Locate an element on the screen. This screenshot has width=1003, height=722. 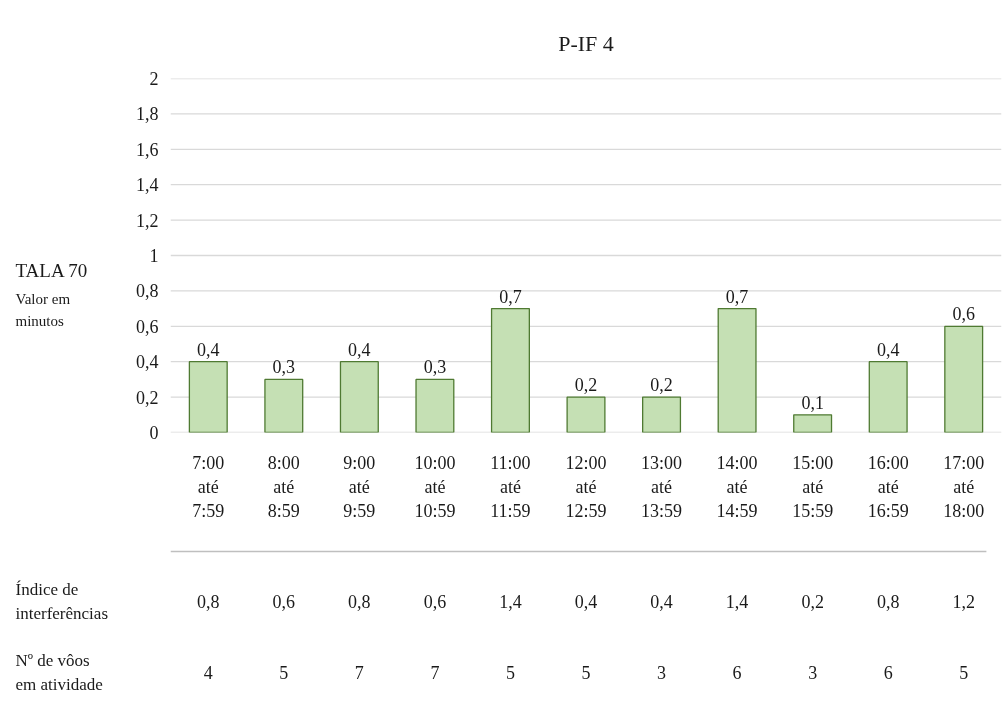
y-tick-label: 0 is located at coordinates (154, 433).